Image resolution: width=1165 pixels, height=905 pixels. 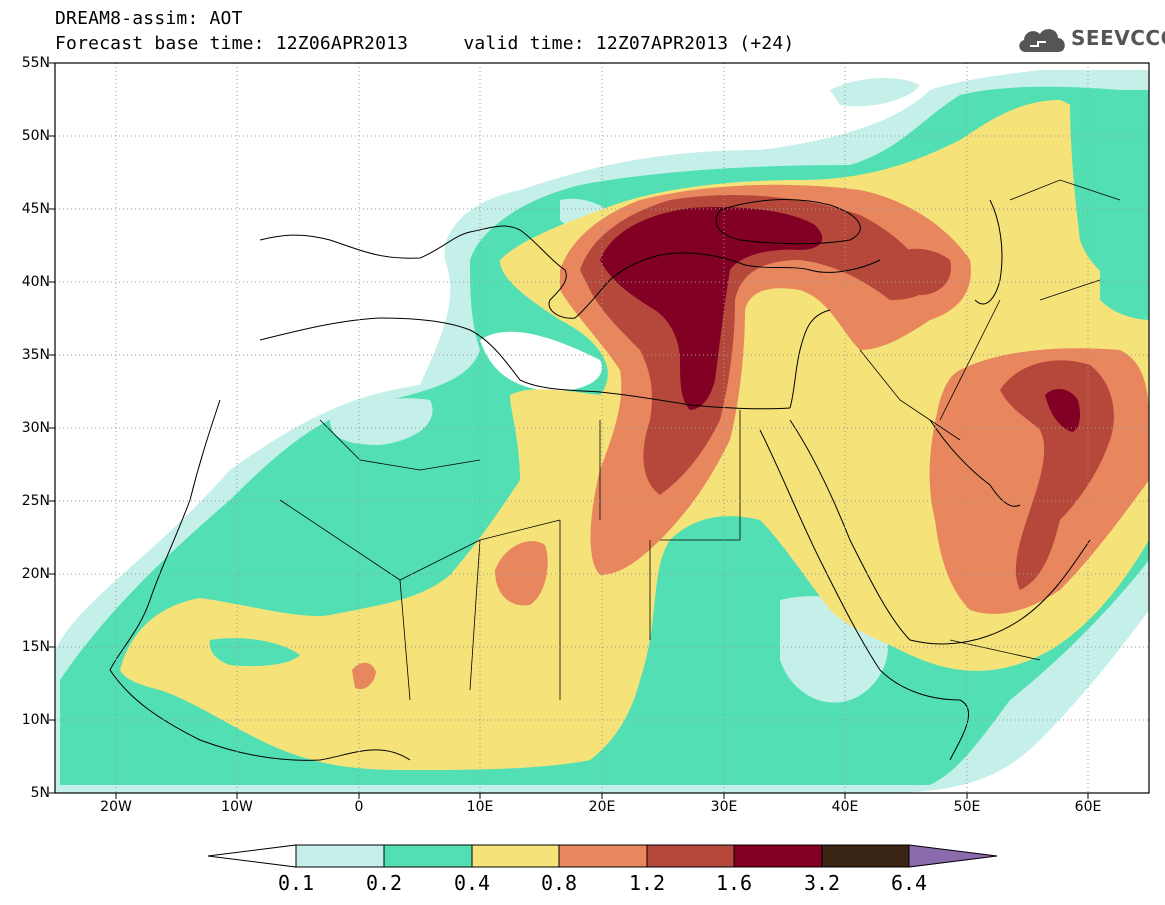 I want to click on lon-label: 20E, so click(x=602, y=807).